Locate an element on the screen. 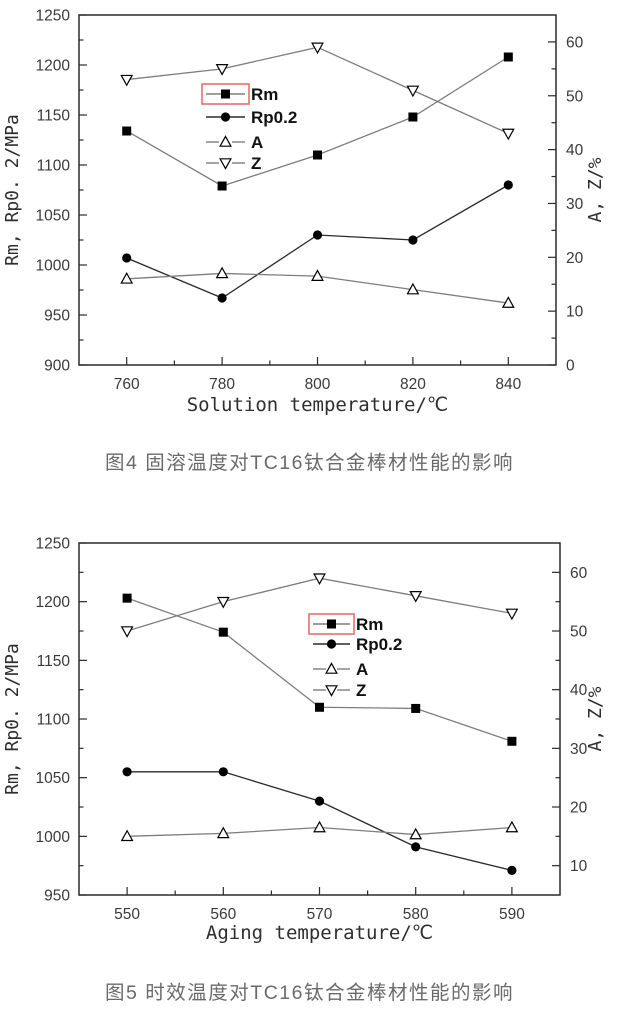 This screenshot has width=619, height=1022. x-tick-label: 560 is located at coordinates (223, 914).